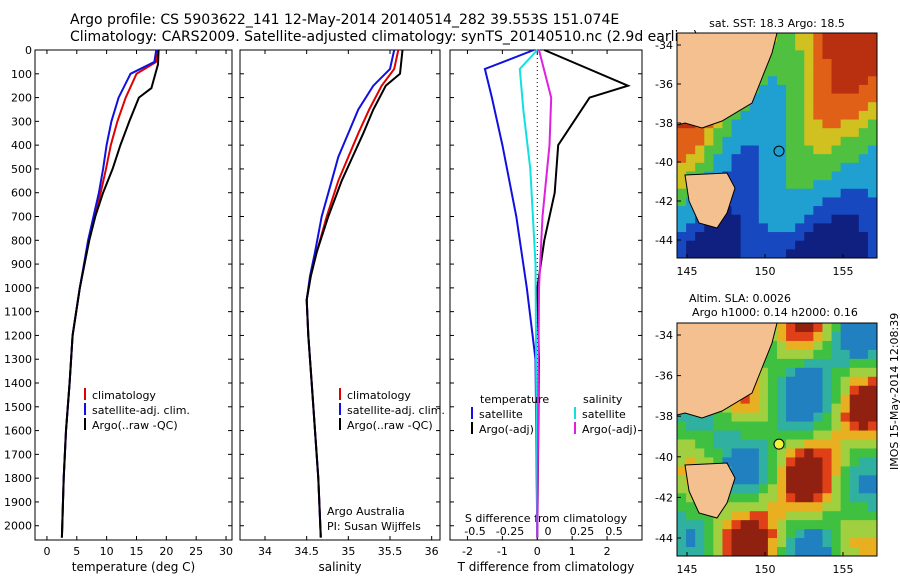 The height and width of the screenshot is (580, 900). I want to click on x-tick-label: 35, so click(348, 551).